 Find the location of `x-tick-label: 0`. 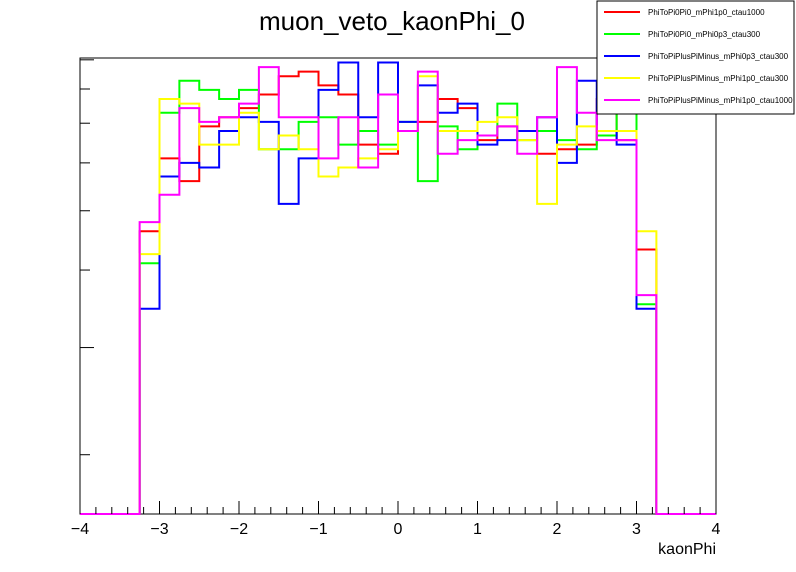

x-tick-label: 0 is located at coordinates (398, 529).